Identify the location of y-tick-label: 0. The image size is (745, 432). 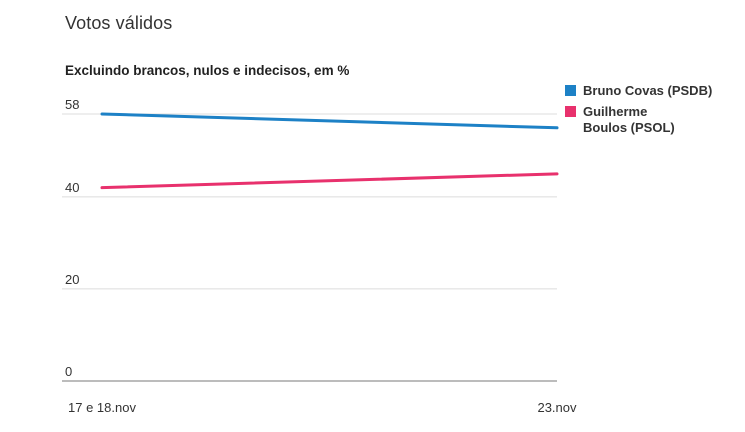
(68, 371).